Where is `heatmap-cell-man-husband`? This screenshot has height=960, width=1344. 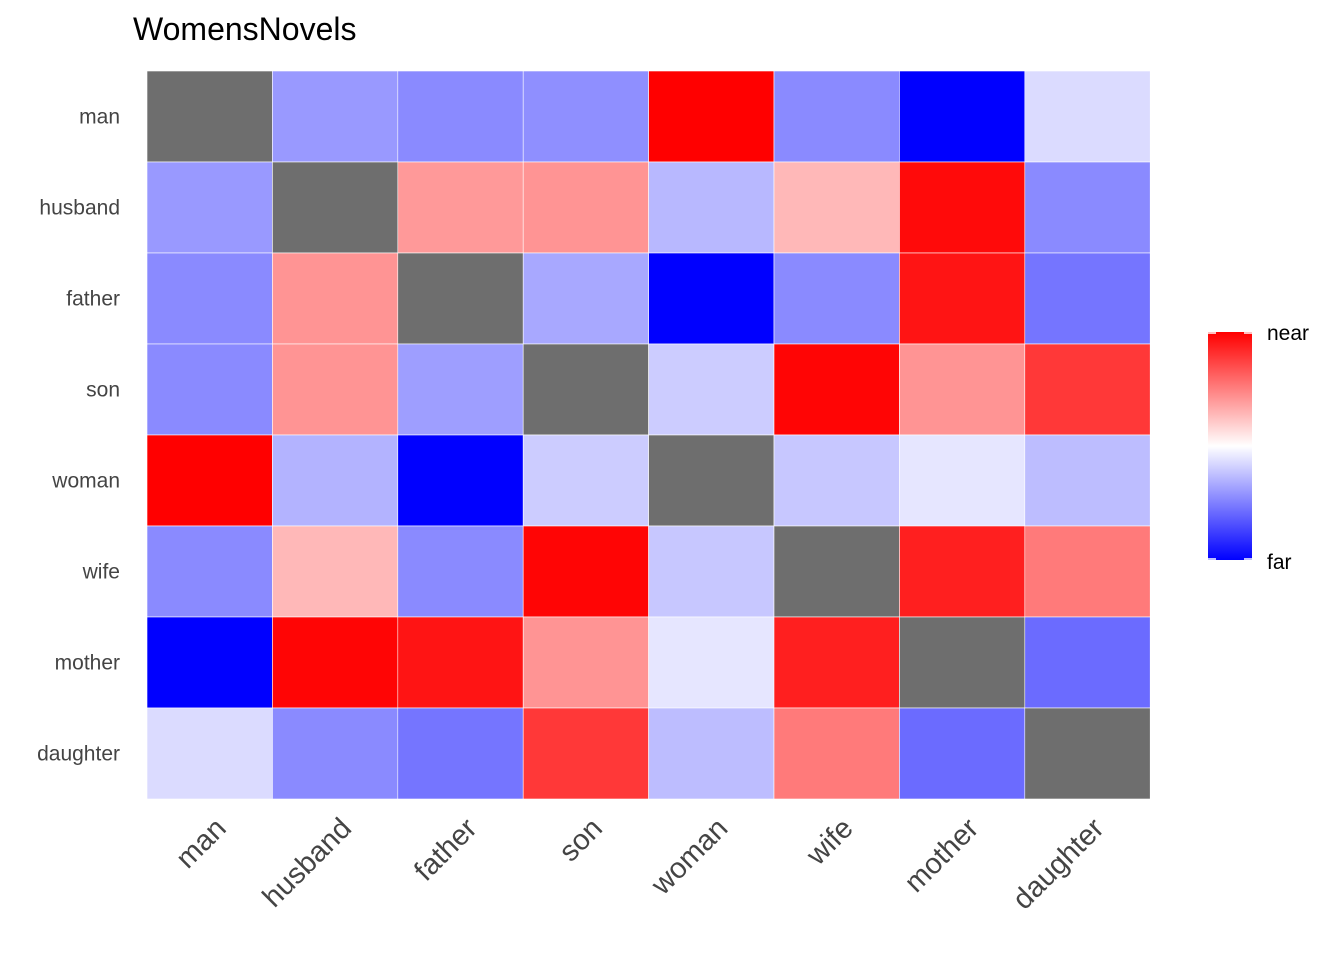 heatmap-cell-man-husband is located at coordinates (335, 116).